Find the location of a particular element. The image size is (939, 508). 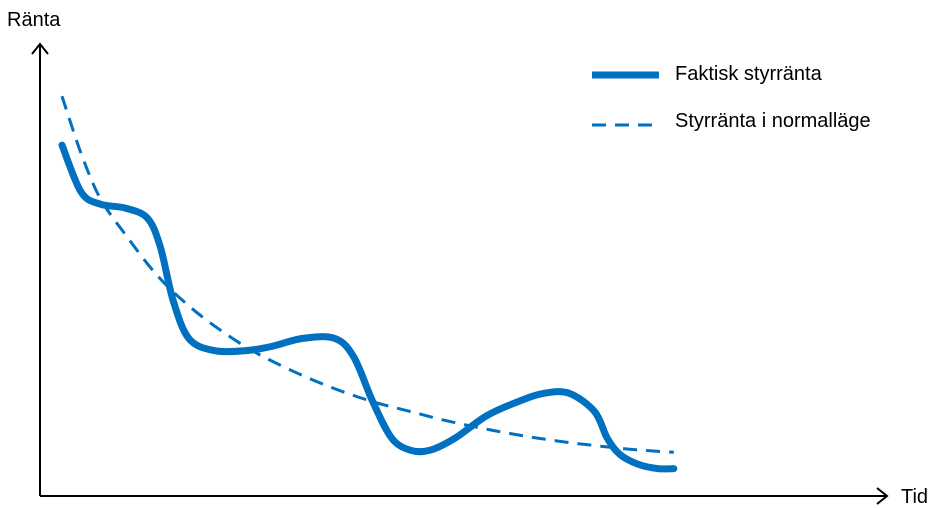

legend-label: Styrränta i normalläge is located at coordinates (773, 121).